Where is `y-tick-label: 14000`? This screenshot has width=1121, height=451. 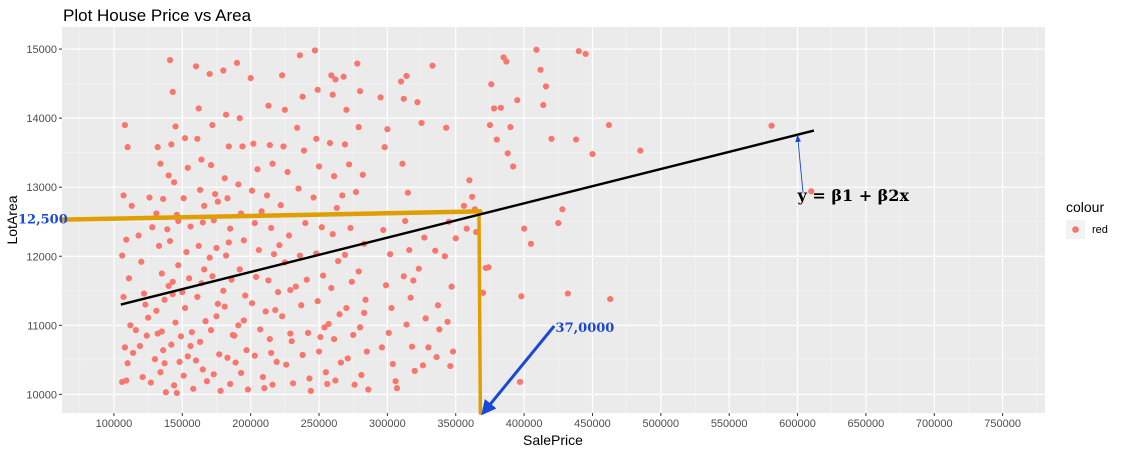 y-tick-label: 14000 is located at coordinates (41, 119).